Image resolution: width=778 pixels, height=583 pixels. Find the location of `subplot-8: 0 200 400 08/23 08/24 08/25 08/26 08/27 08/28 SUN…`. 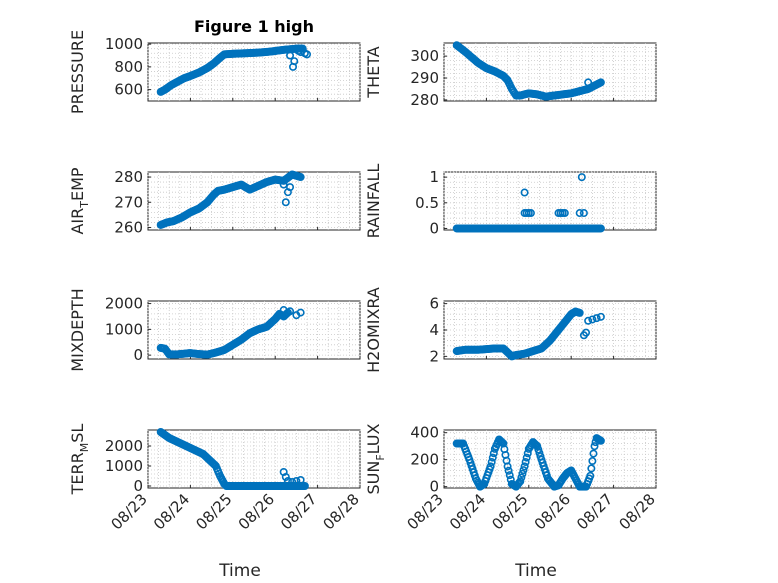

subplot-8: 0 200 400 08/23 08/24 08/25 08/26 08/27 08/28 SUN… is located at coordinates (511, 502).